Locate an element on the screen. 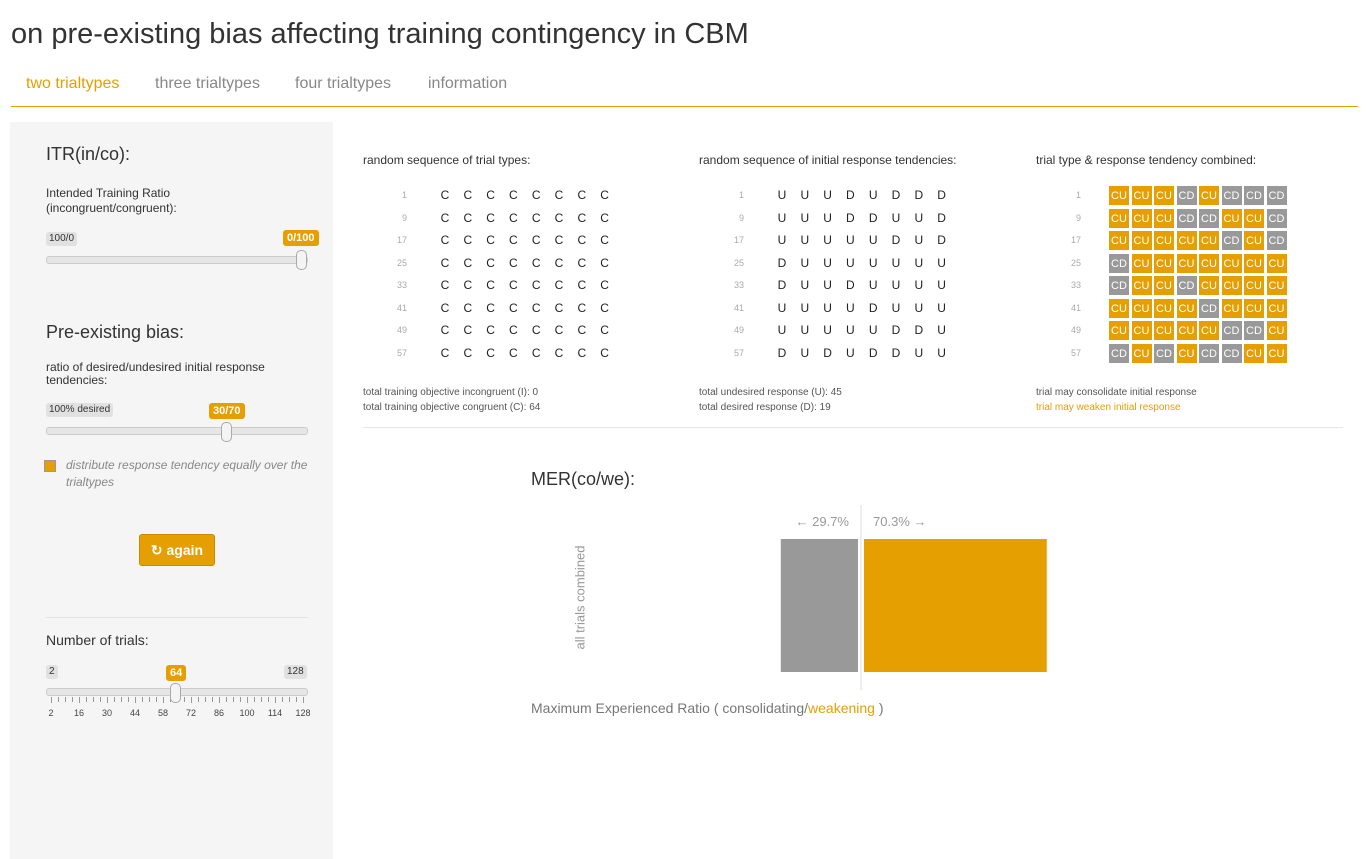 Image resolution: width=1366 pixels, height=859 pixels. trials-min-label: 2 is located at coordinates (52, 672).